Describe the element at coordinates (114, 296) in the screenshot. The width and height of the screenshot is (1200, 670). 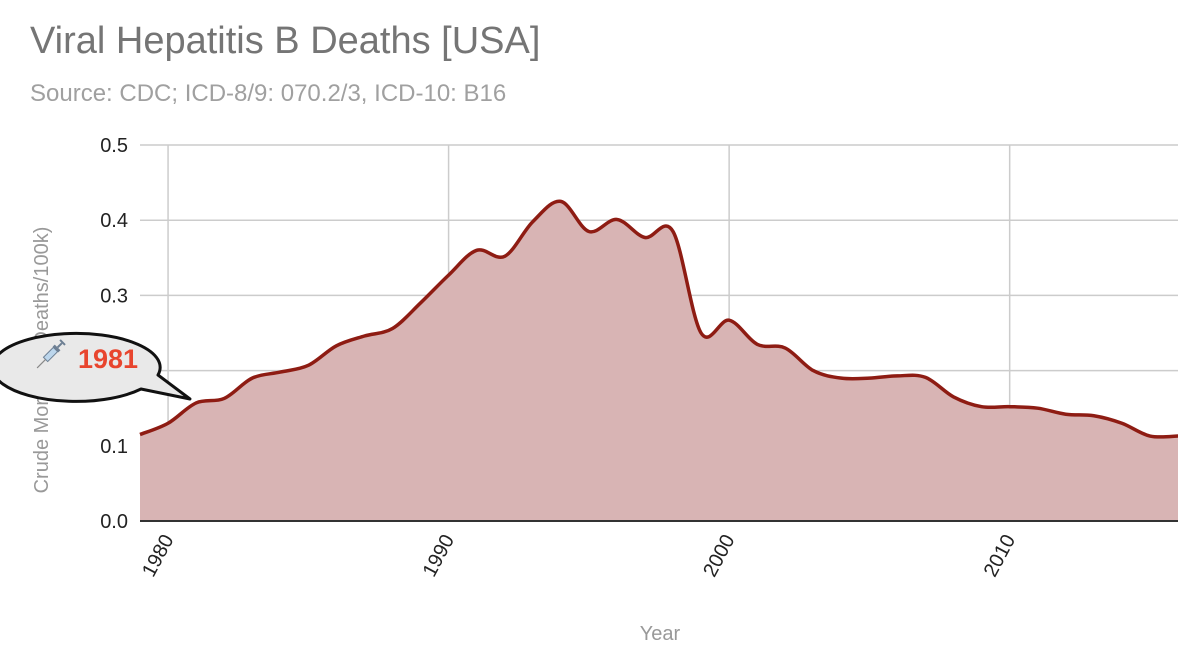
I see `y-tick-label: 0.3` at that location.